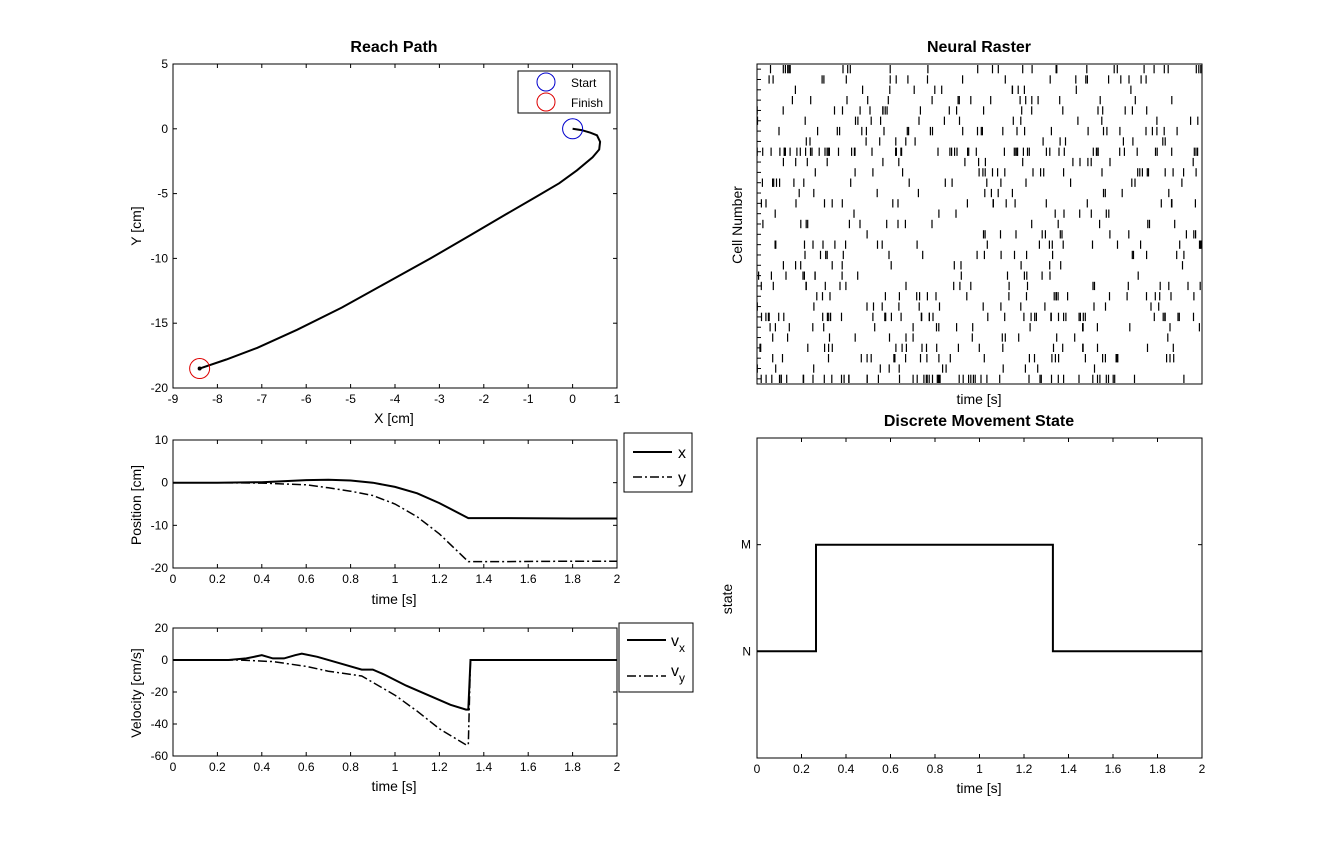  Describe the element at coordinates (1024, 769) in the screenshot. I see `state-xtick-label: 1.2` at that location.